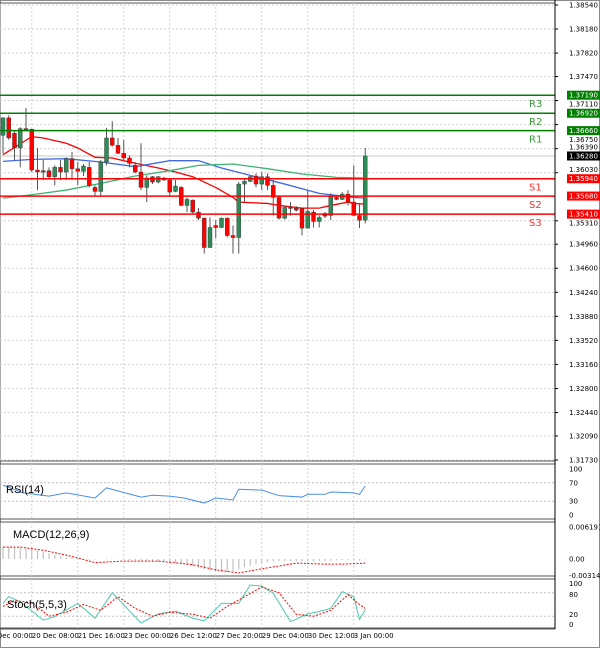 This screenshot has width=600, height=648. Describe the element at coordinates (37, 605) in the screenshot. I see `stoch-label: Stoch(5,5,3)` at that location.